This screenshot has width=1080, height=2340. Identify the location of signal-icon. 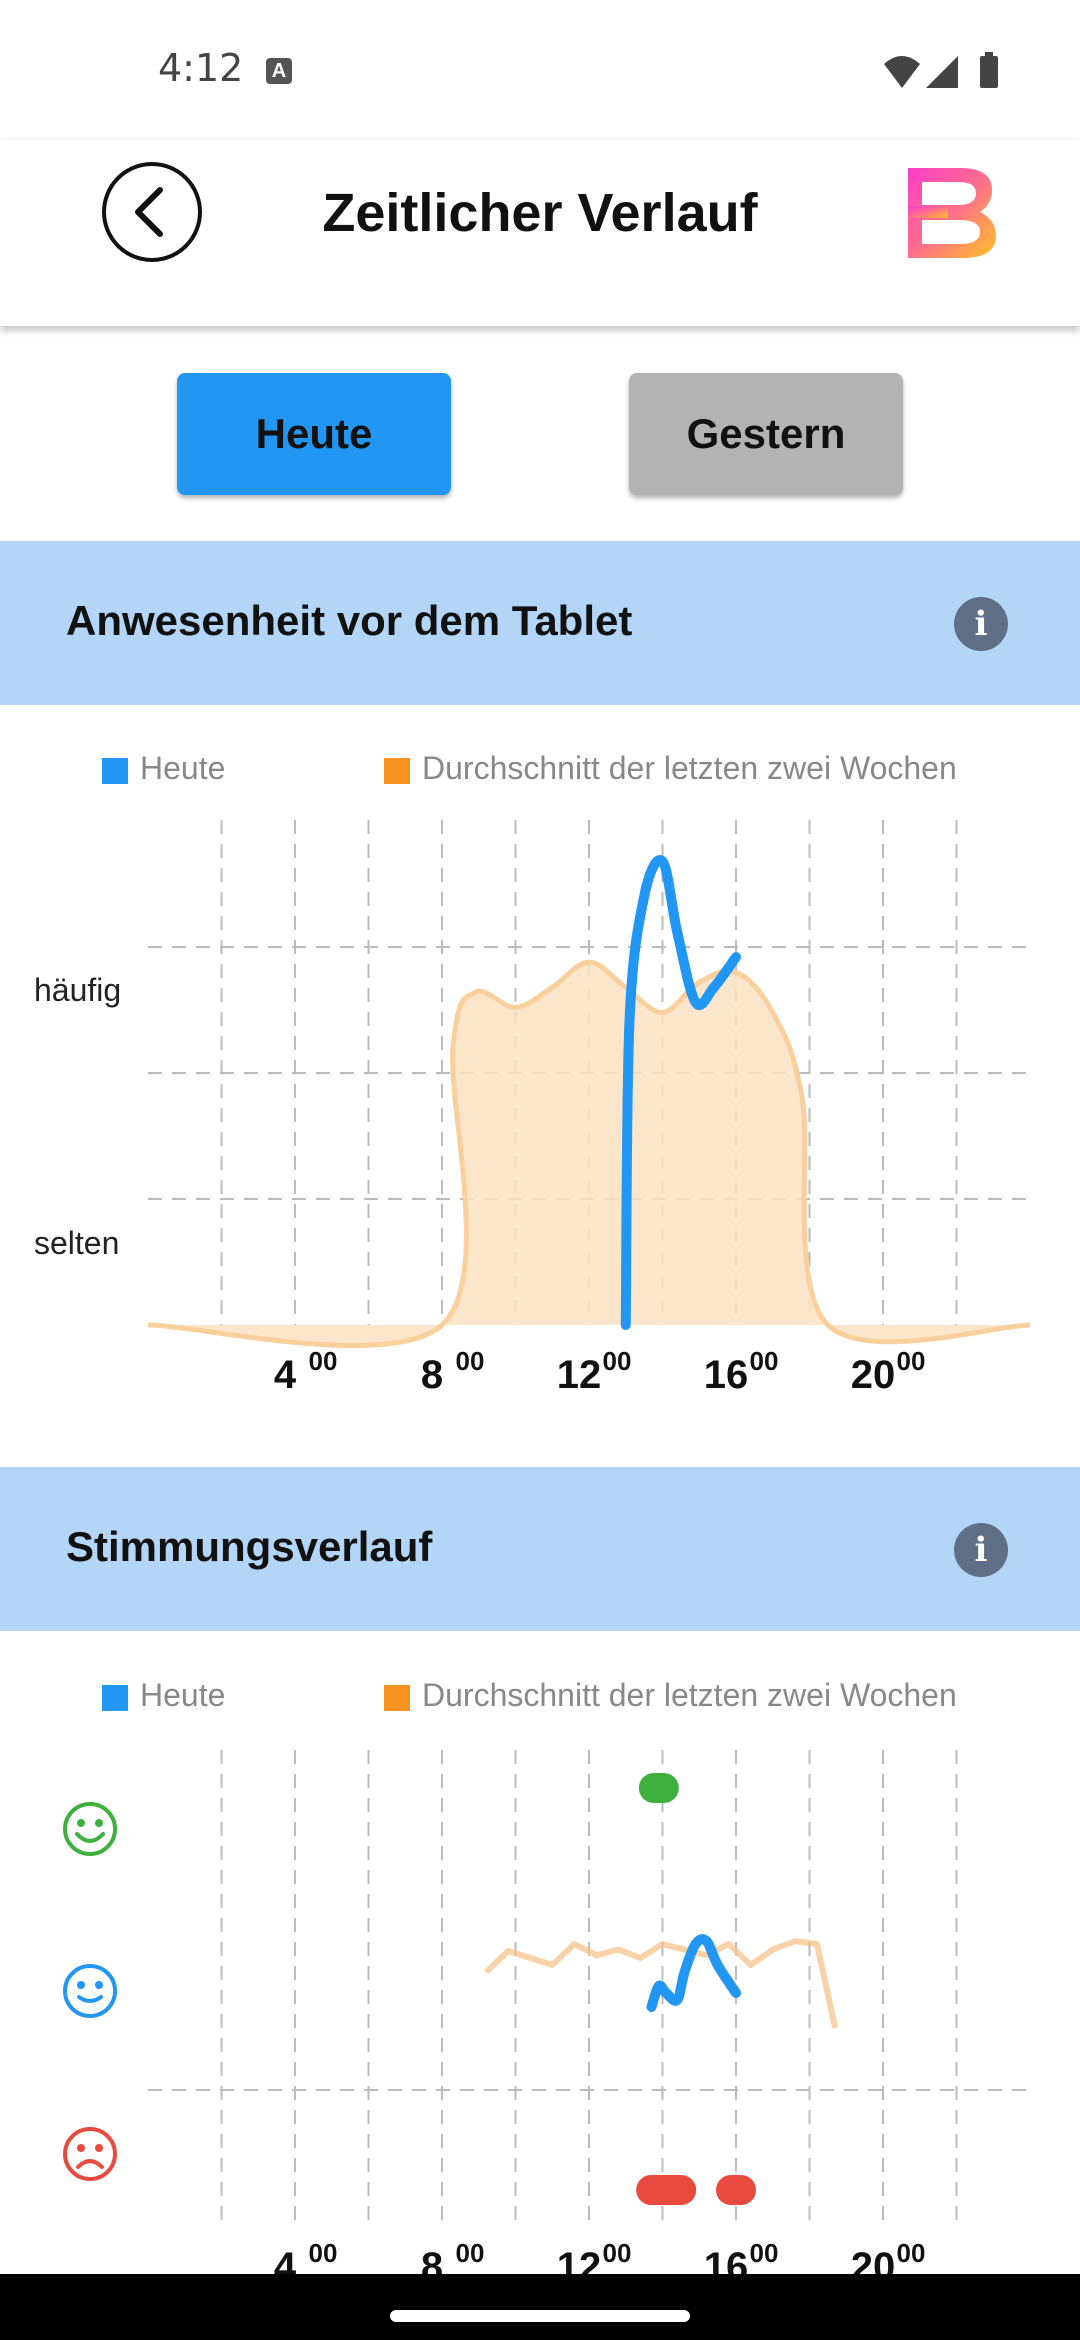
(942, 72).